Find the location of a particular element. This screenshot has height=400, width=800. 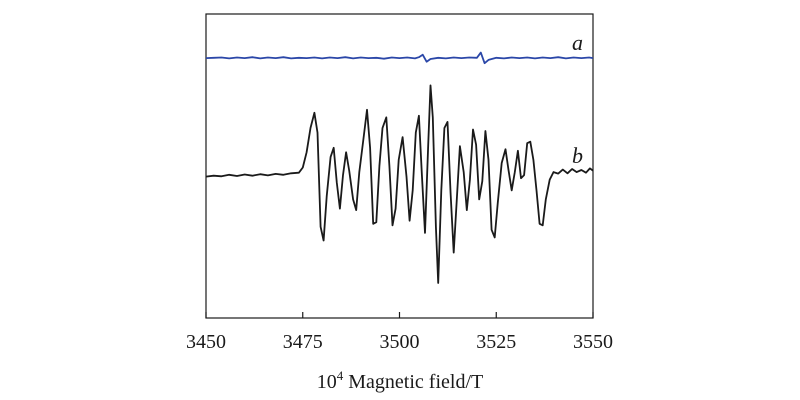

series-labels: ab is located at coordinates (577, 99).